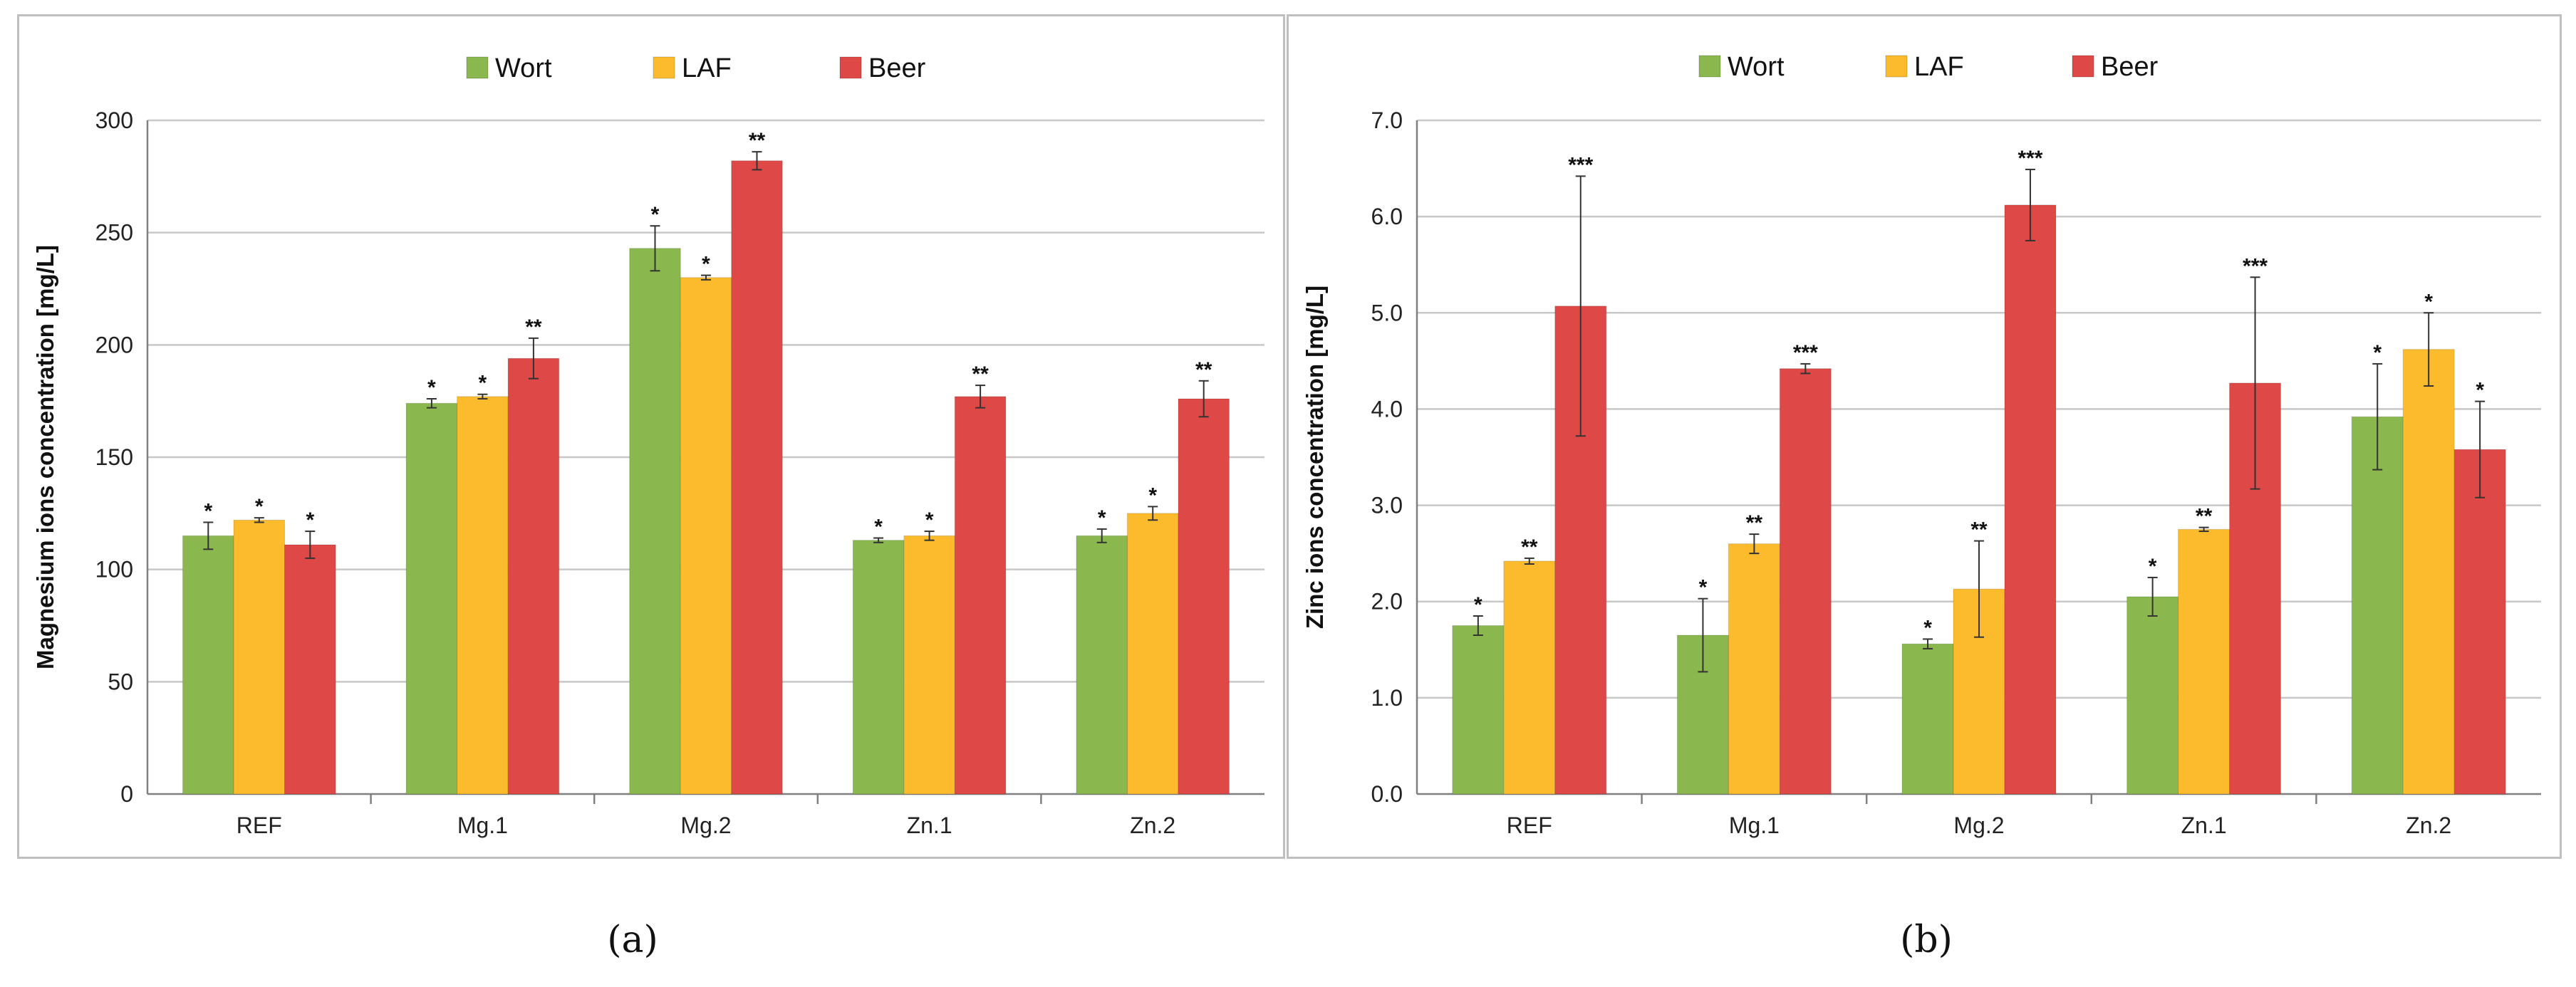  I want to click on y-tick-label: 100, so click(114, 570).